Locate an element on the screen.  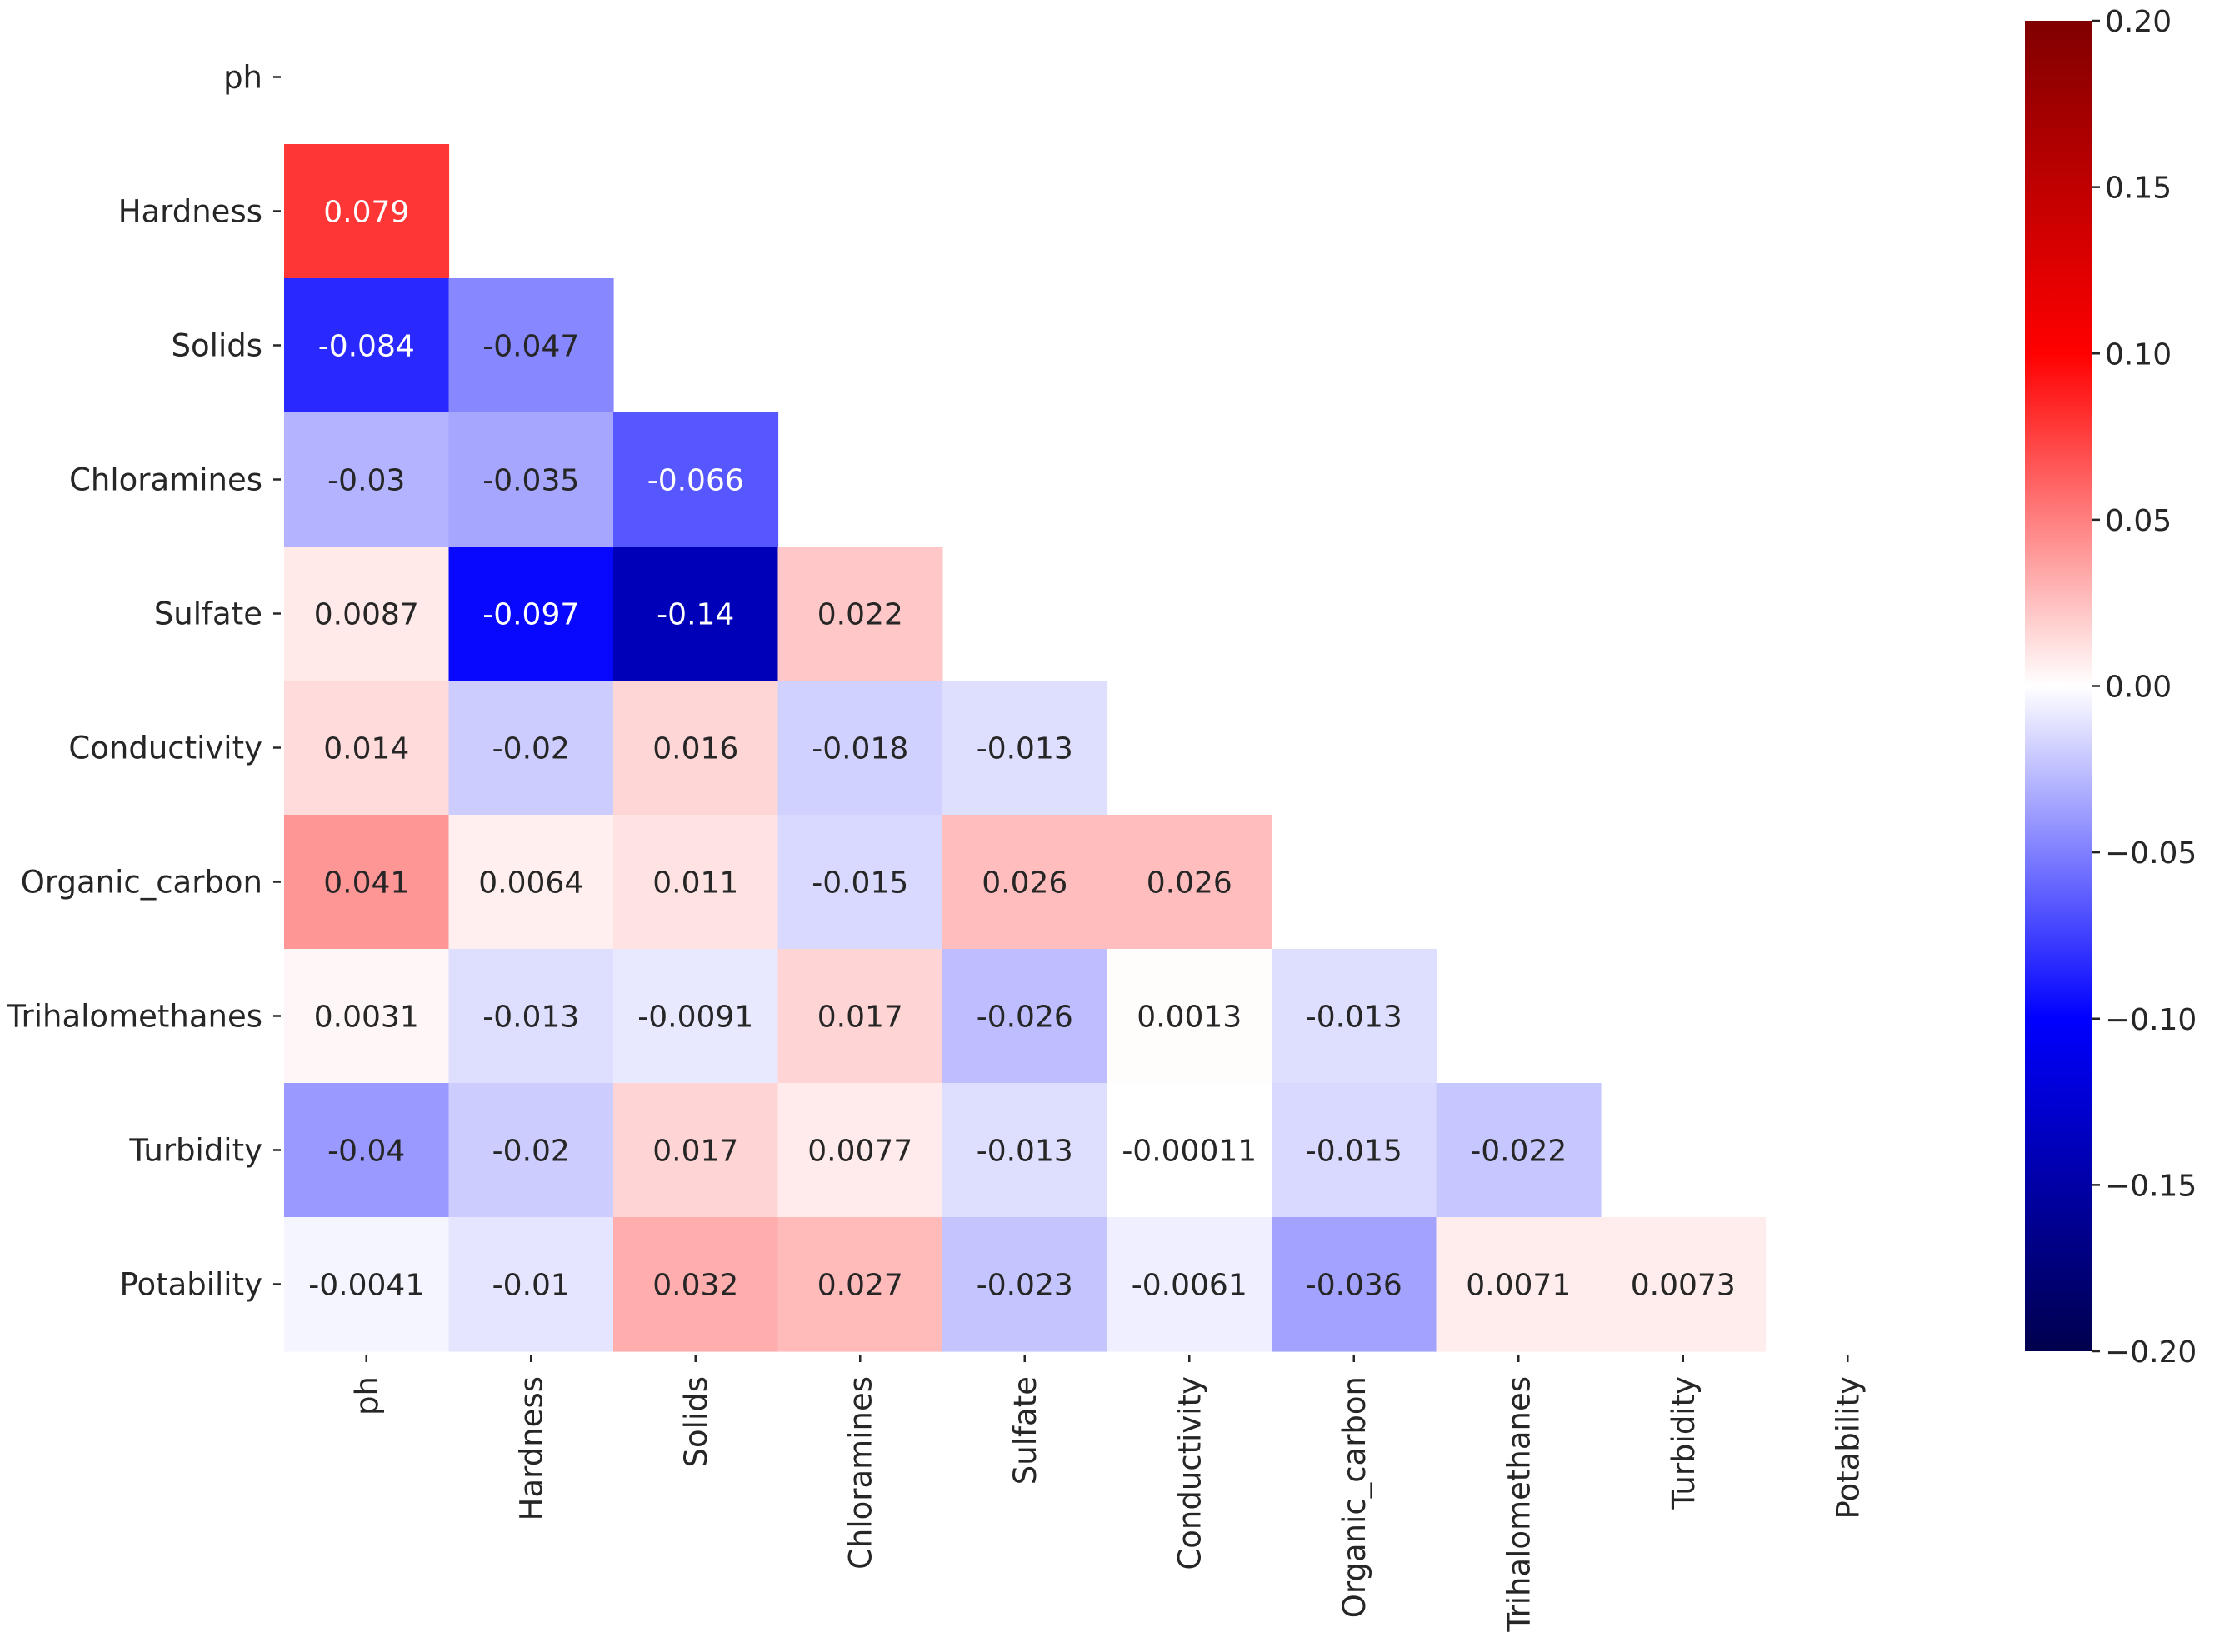
cell-value-label: 0.0031 is located at coordinates (367, 1018).